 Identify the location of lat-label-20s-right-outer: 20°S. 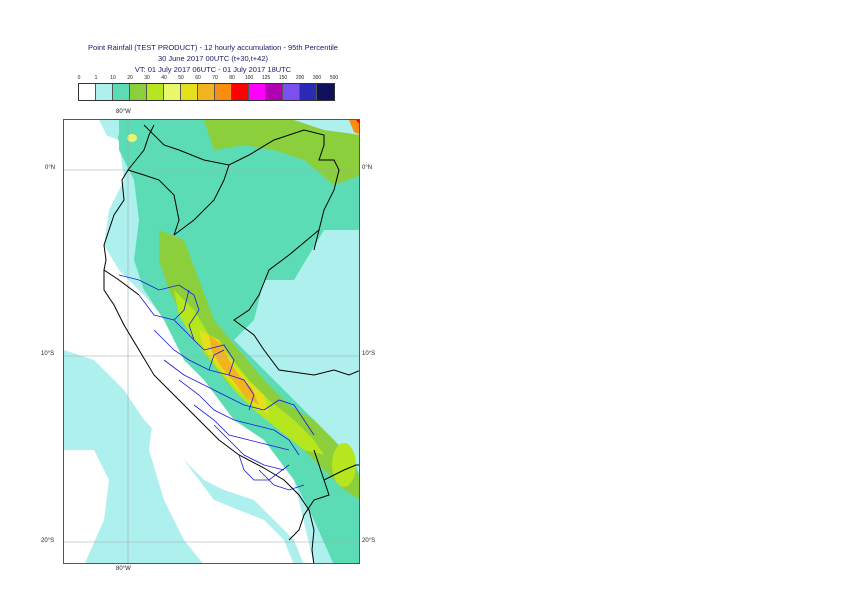
(369, 541).